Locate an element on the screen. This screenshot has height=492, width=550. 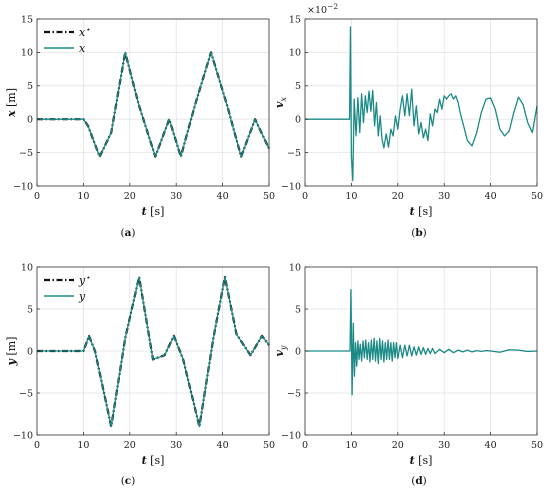
y-axis-label: x [m] is located at coordinates (11, 103).